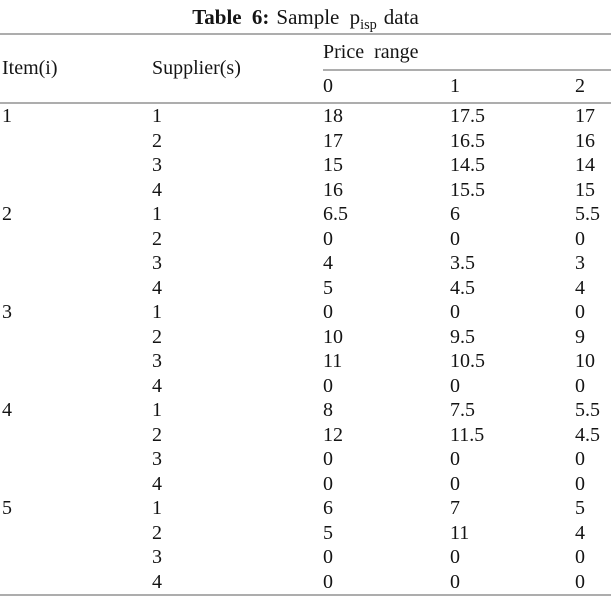  Describe the element at coordinates (462, 410) in the screenshot. I see `price-1-cell: 7.5` at that location.